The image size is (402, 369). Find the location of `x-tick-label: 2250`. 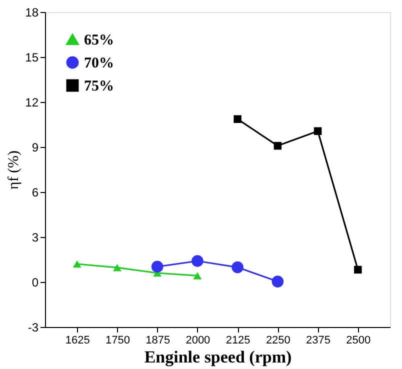

x-tick-label: 2250 is located at coordinates (278, 340).